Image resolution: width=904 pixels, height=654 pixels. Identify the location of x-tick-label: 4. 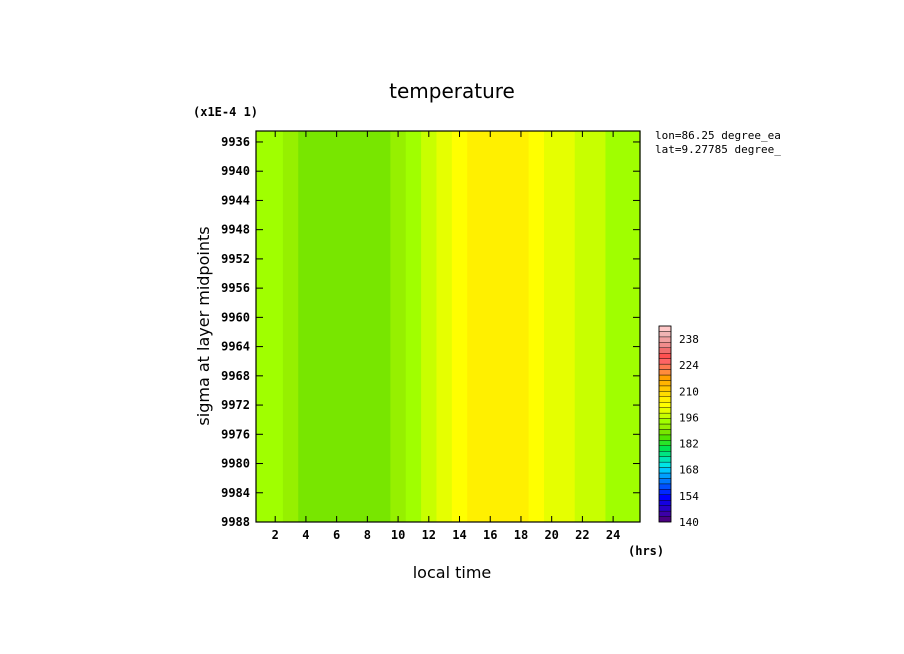
(305, 535).